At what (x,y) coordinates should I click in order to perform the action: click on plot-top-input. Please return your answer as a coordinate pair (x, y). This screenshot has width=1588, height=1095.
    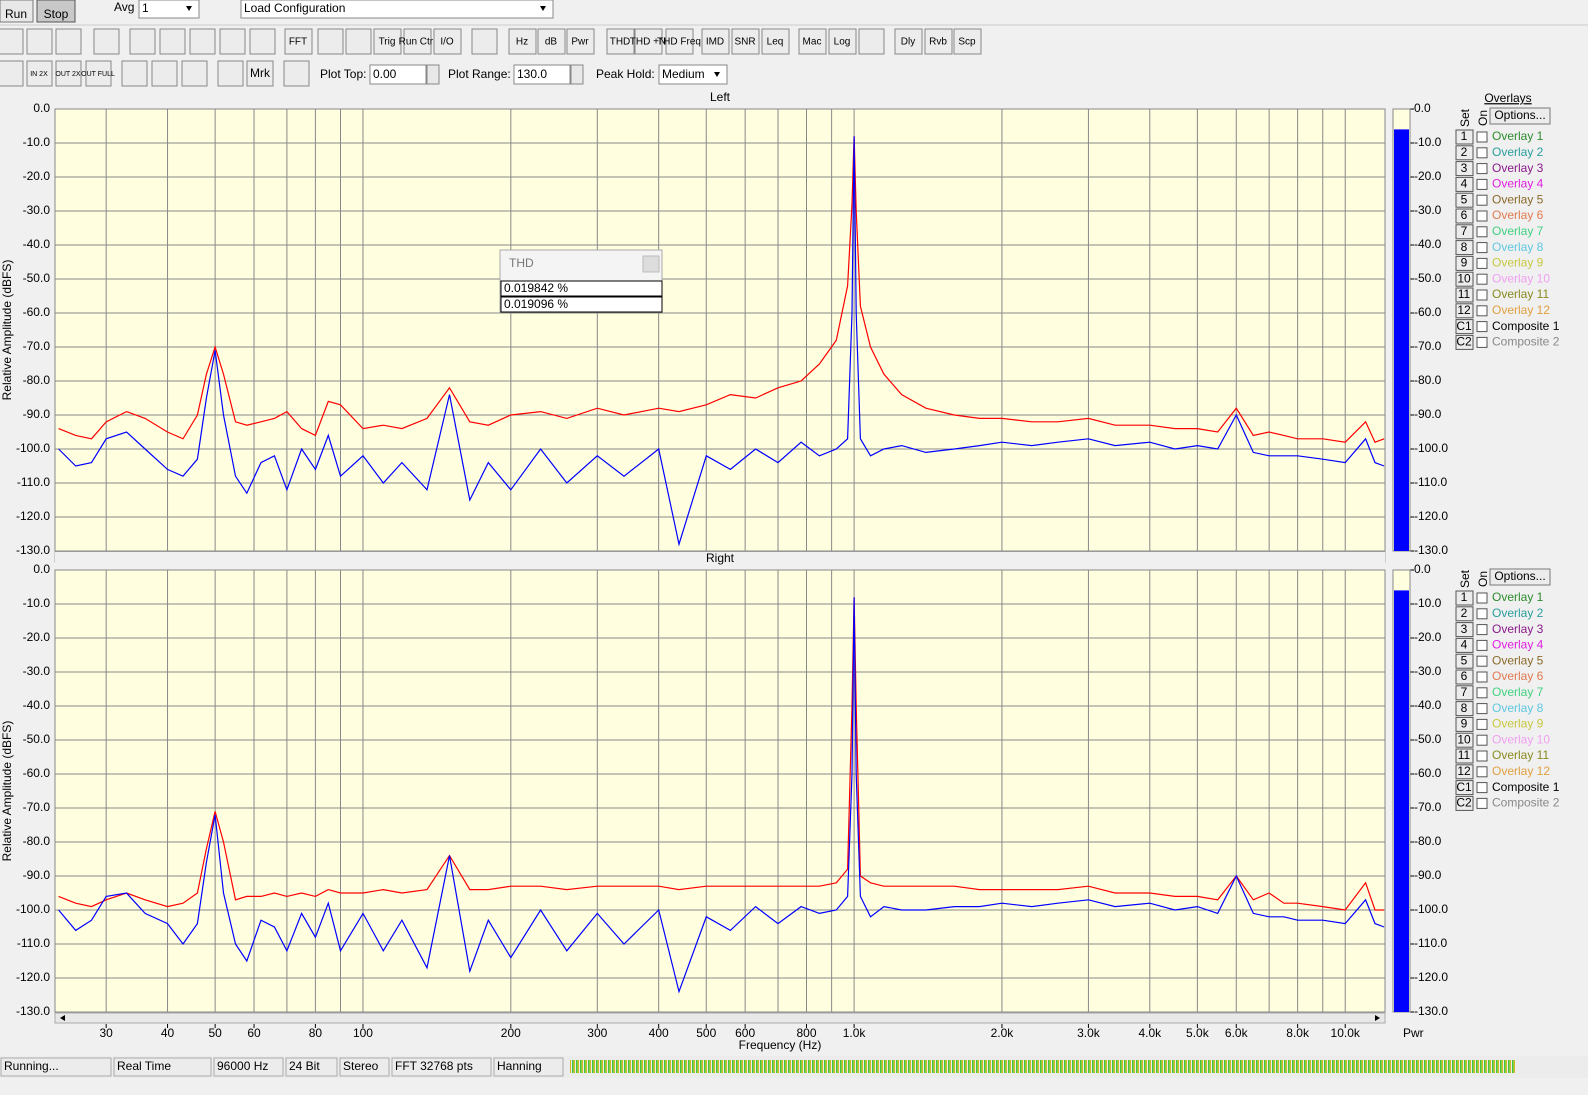
    Looking at the image, I should click on (398, 74).